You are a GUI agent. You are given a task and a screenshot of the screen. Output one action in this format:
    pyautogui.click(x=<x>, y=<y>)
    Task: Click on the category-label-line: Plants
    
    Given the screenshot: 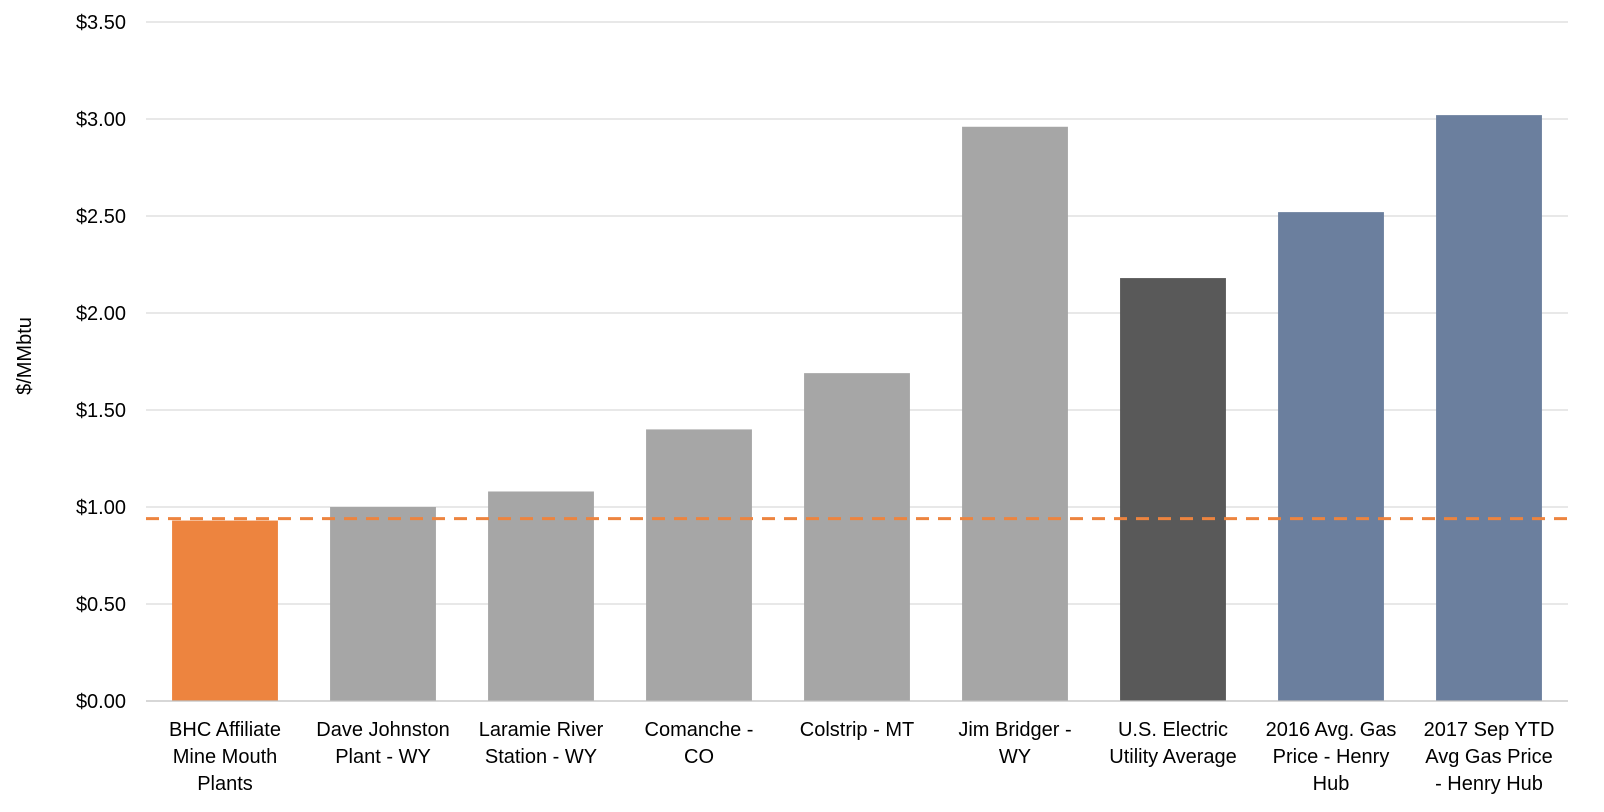 What is the action you would take?
    pyautogui.click(x=225, y=784)
    